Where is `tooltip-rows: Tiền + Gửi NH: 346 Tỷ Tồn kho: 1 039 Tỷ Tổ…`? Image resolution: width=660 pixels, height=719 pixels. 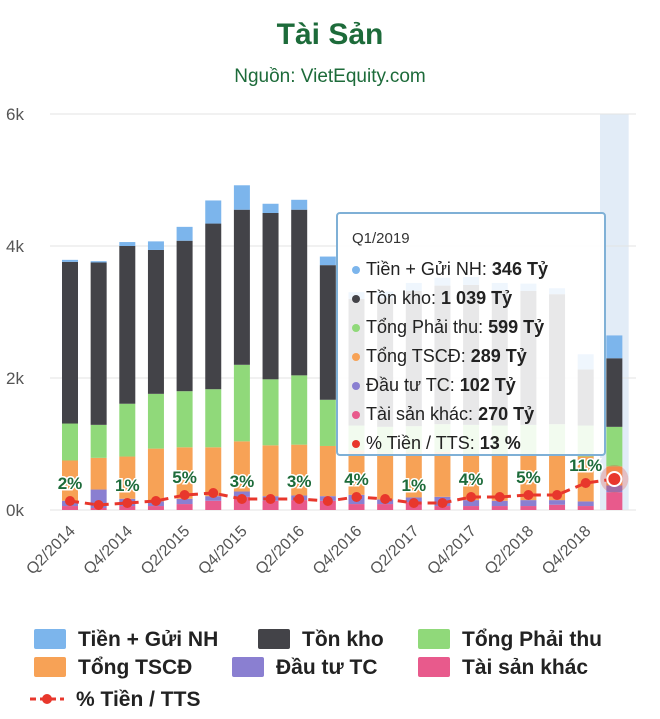
tooltip-rows: Tiền + Gửi NH: 346 Tỷ Tồn kho: 1 039 Tỷ Tổ… is located at coordinates (478, 356).